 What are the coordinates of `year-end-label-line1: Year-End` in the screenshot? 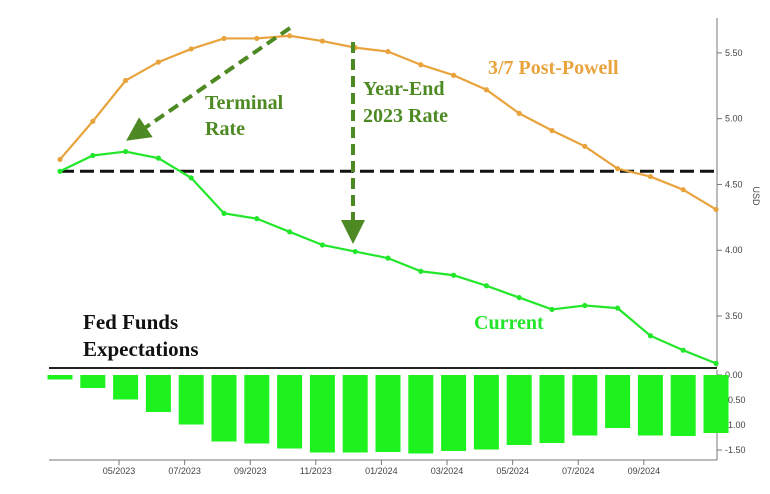 It's located at (403, 89).